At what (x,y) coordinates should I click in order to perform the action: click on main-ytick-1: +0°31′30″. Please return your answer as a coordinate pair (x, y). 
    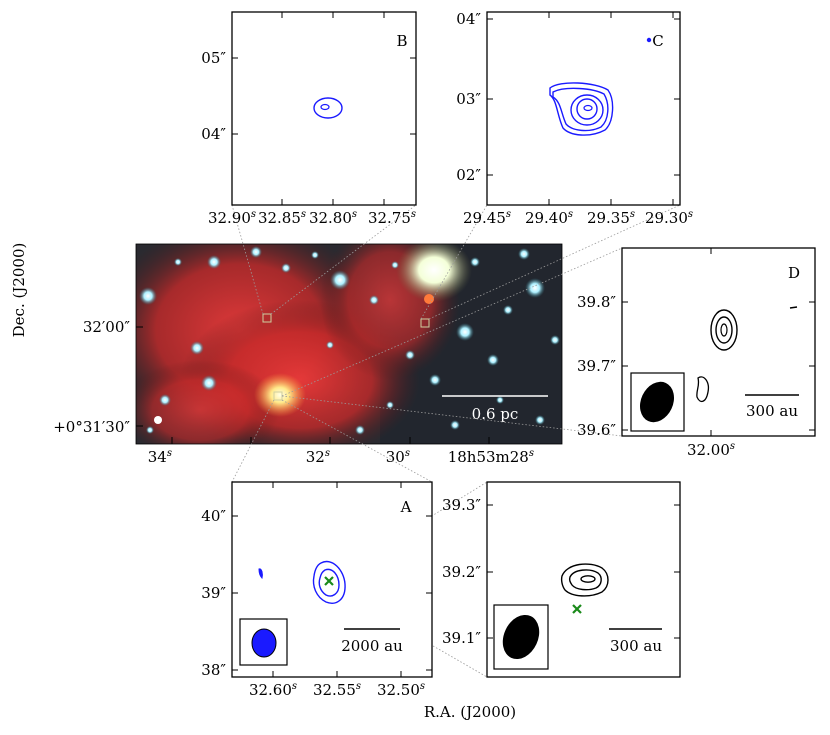
    Looking at the image, I should click on (91, 427).